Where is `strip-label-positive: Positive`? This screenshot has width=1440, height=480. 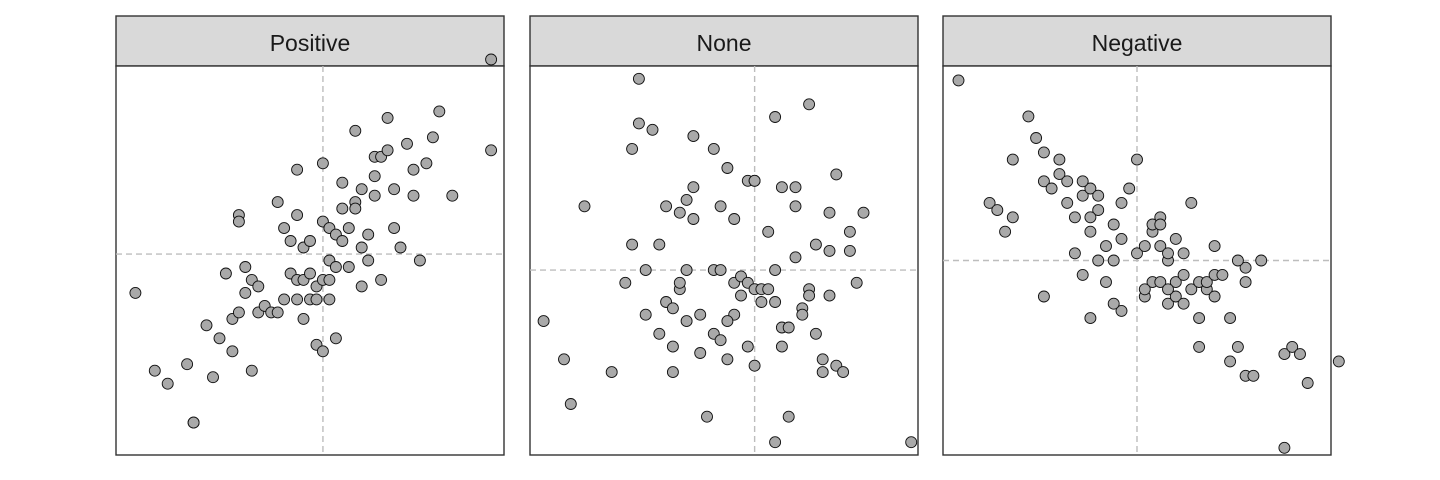 strip-label-positive: Positive is located at coordinates (310, 43).